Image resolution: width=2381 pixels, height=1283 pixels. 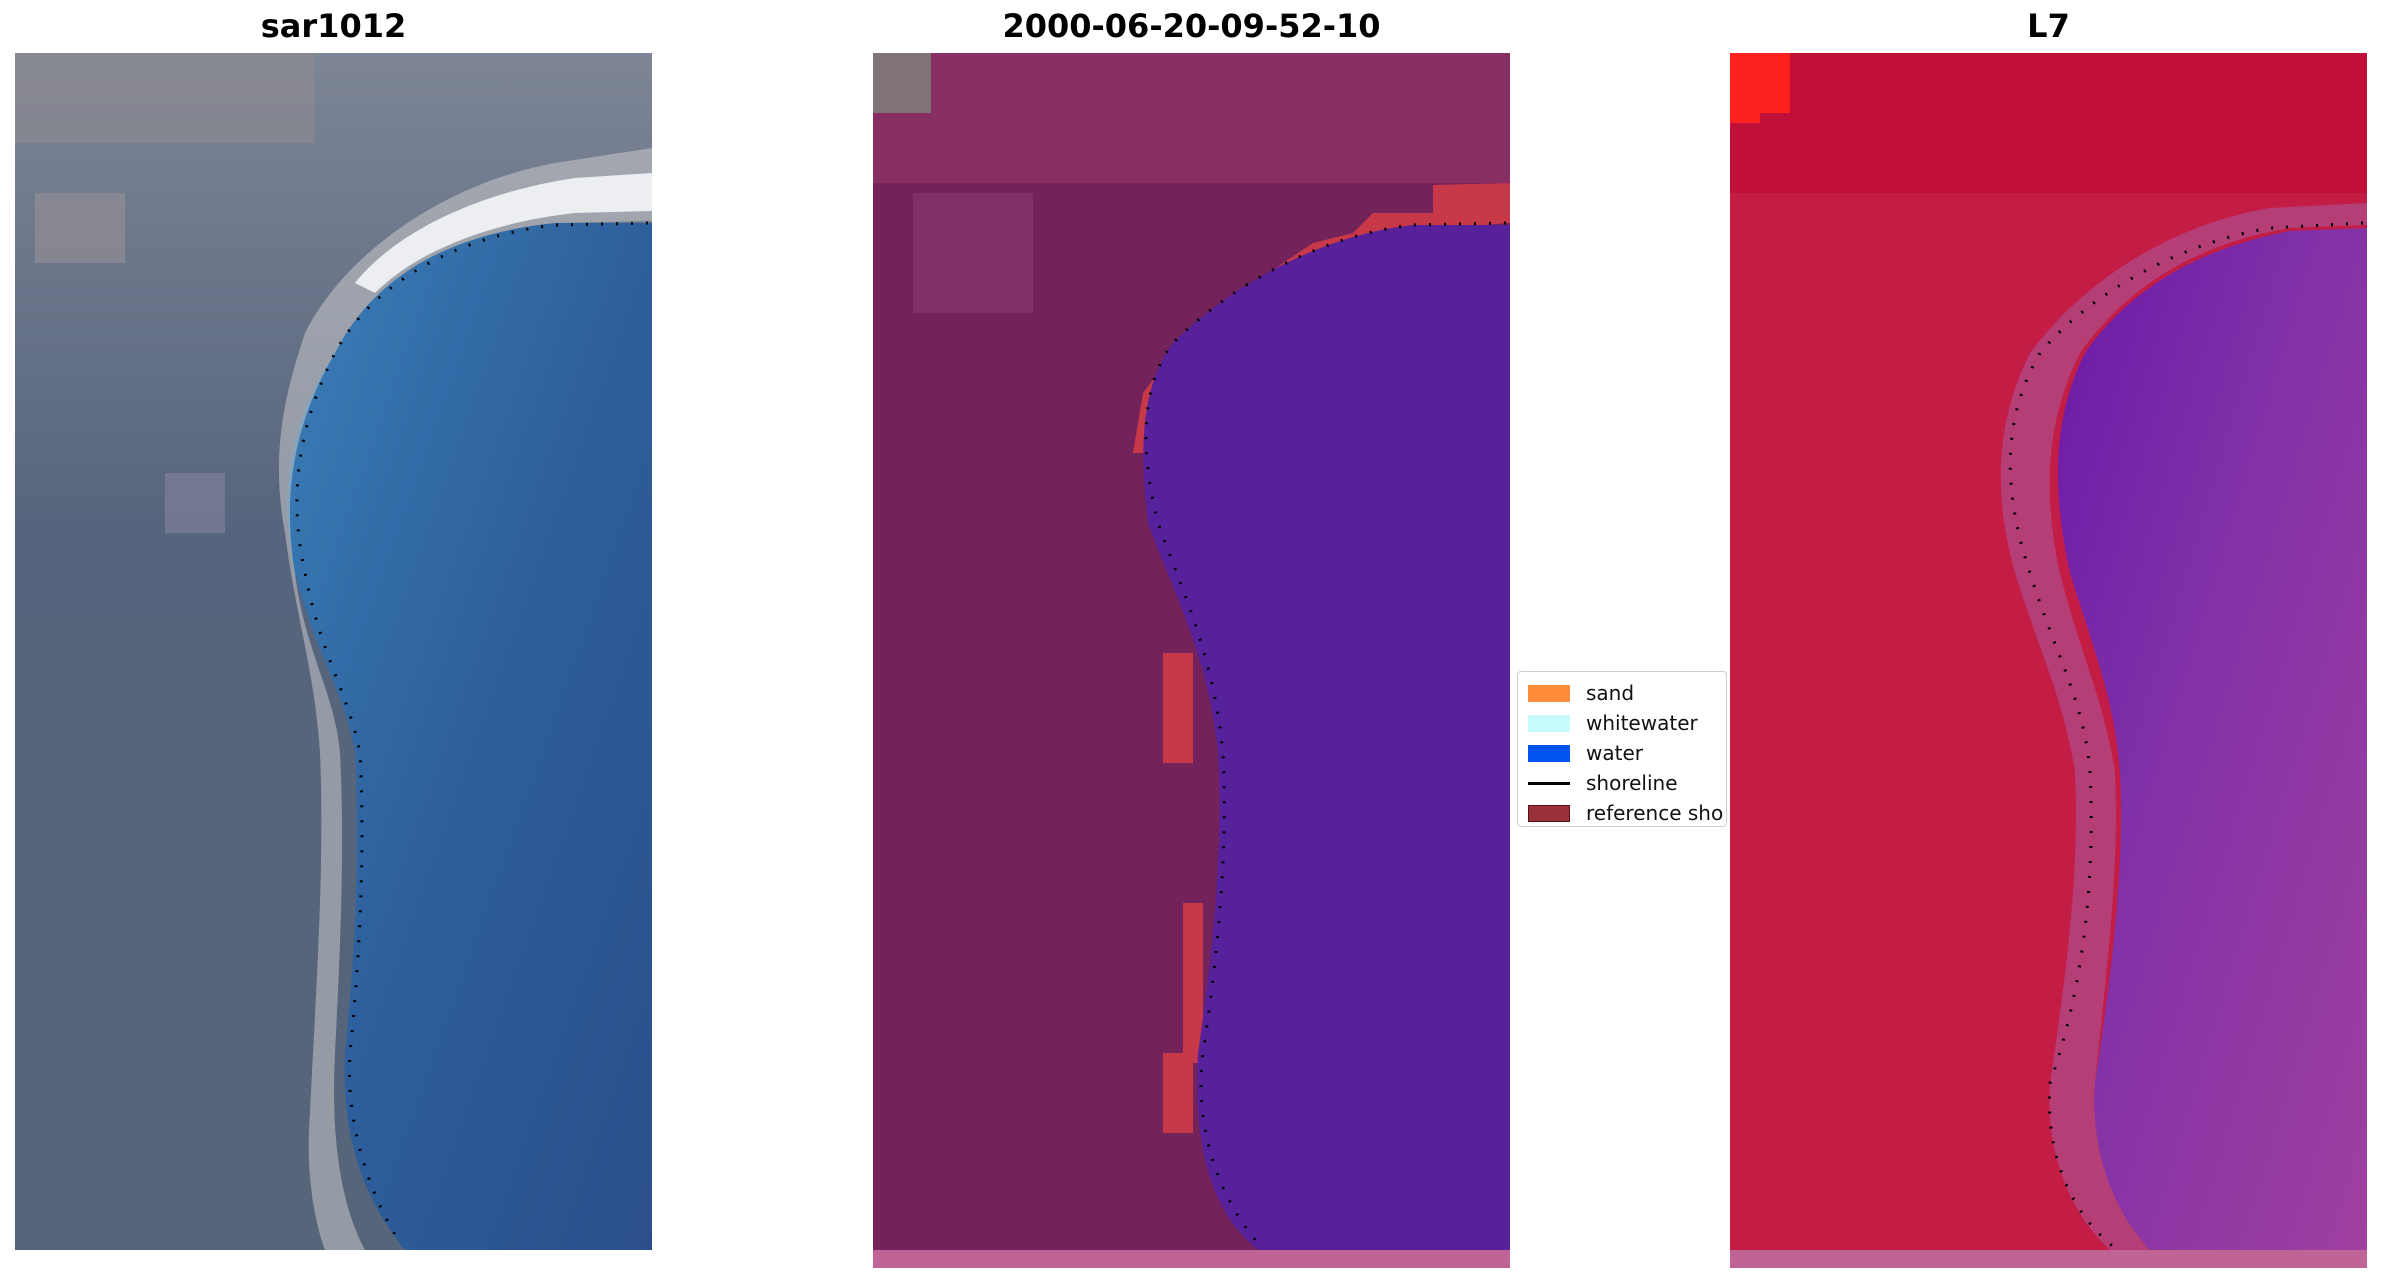 I want to click on sand-swatch, so click(x=1549, y=693).